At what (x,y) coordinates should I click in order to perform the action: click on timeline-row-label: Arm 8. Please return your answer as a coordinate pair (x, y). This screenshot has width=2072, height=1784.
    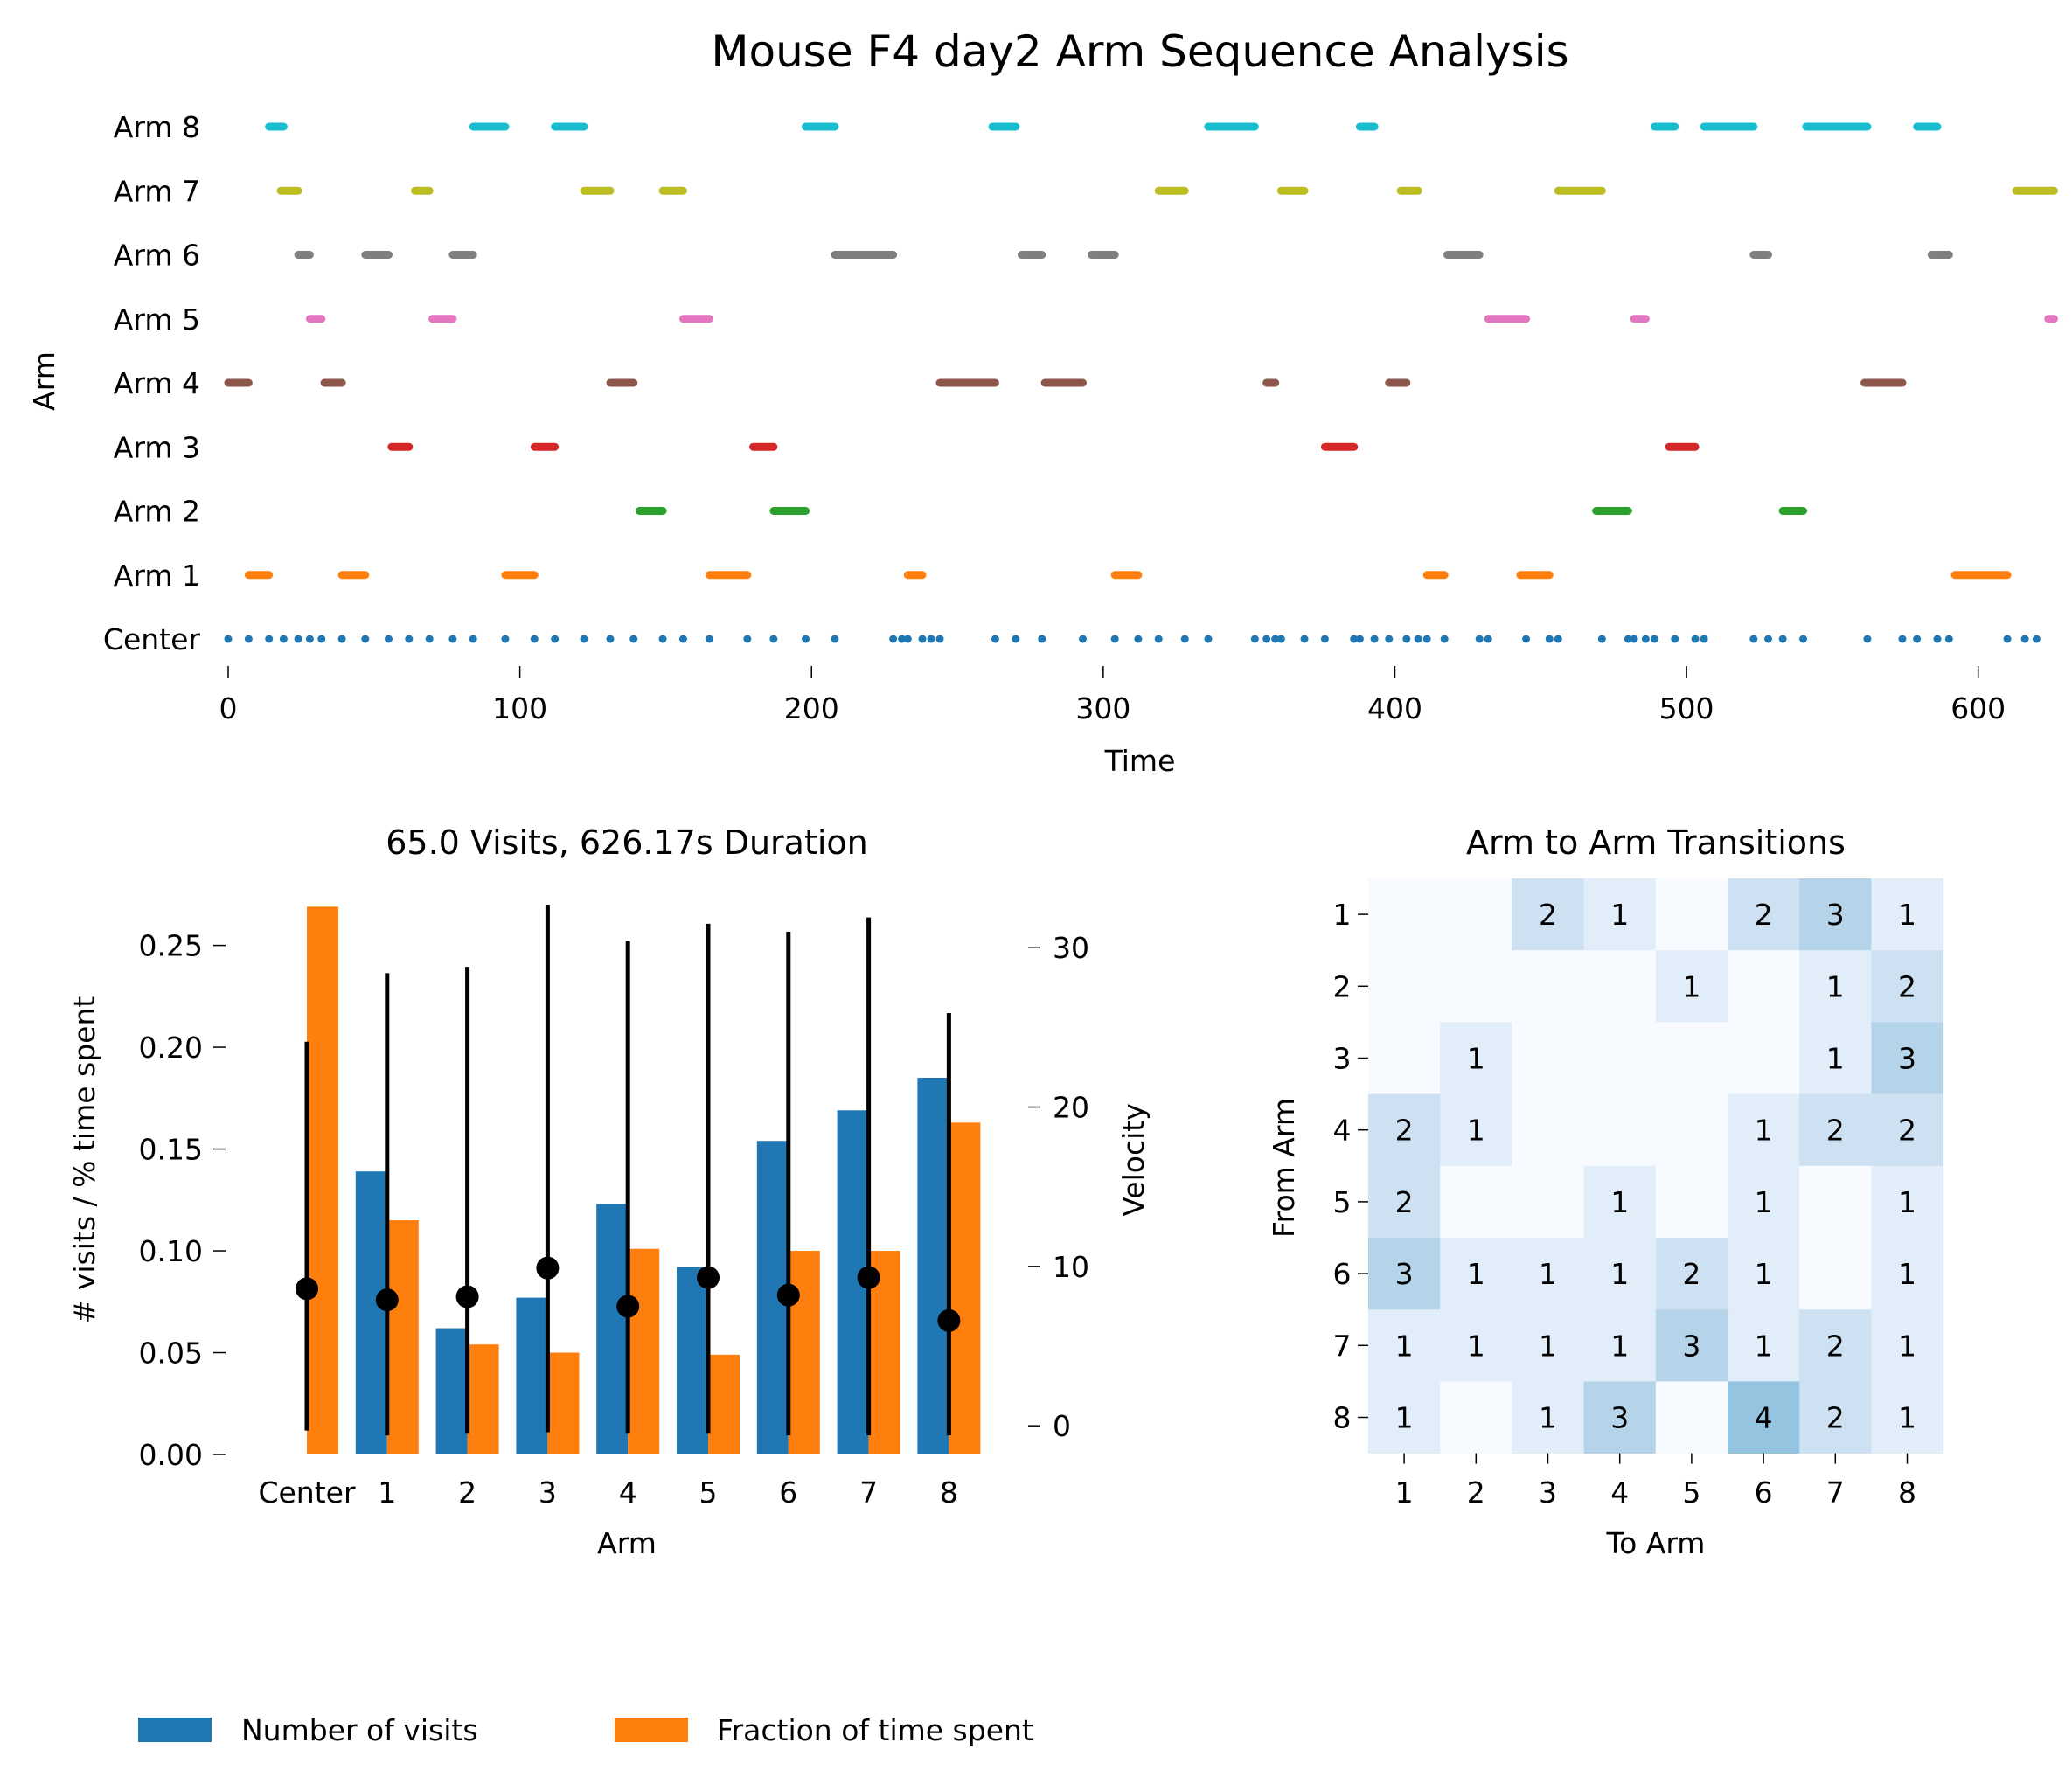
    Looking at the image, I should click on (157, 127).